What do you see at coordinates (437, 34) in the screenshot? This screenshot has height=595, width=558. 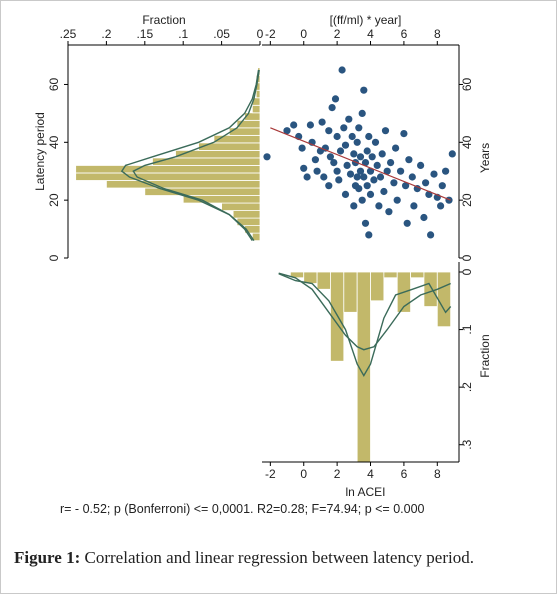 I see `scatter-x-tick-label-5: 8` at bounding box center [437, 34].